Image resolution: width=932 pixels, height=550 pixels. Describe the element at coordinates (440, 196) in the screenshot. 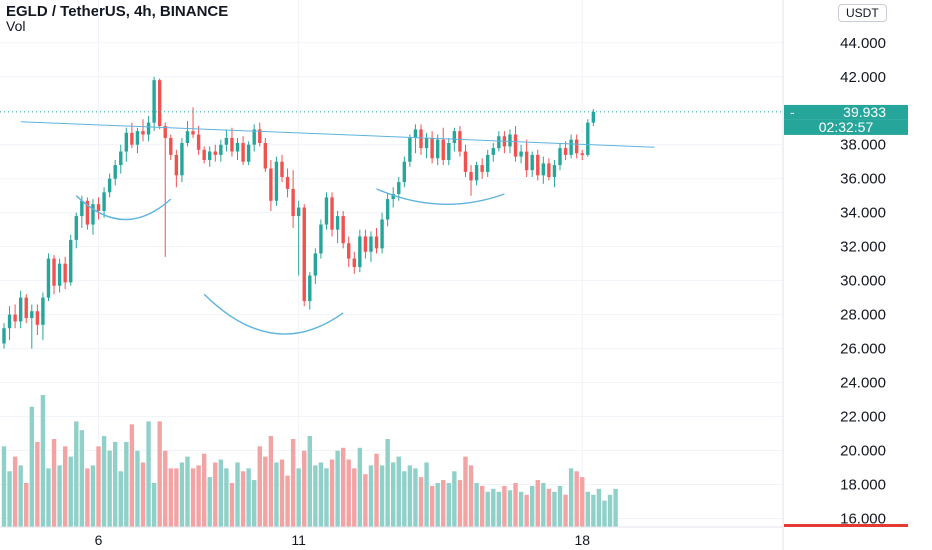

I see `curve-drawing` at that location.